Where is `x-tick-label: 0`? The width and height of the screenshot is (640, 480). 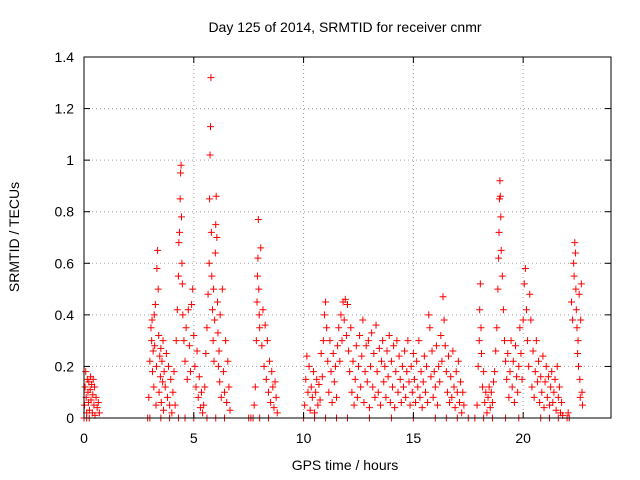
x-tick-label: 0 is located at coordinates (84, 438).